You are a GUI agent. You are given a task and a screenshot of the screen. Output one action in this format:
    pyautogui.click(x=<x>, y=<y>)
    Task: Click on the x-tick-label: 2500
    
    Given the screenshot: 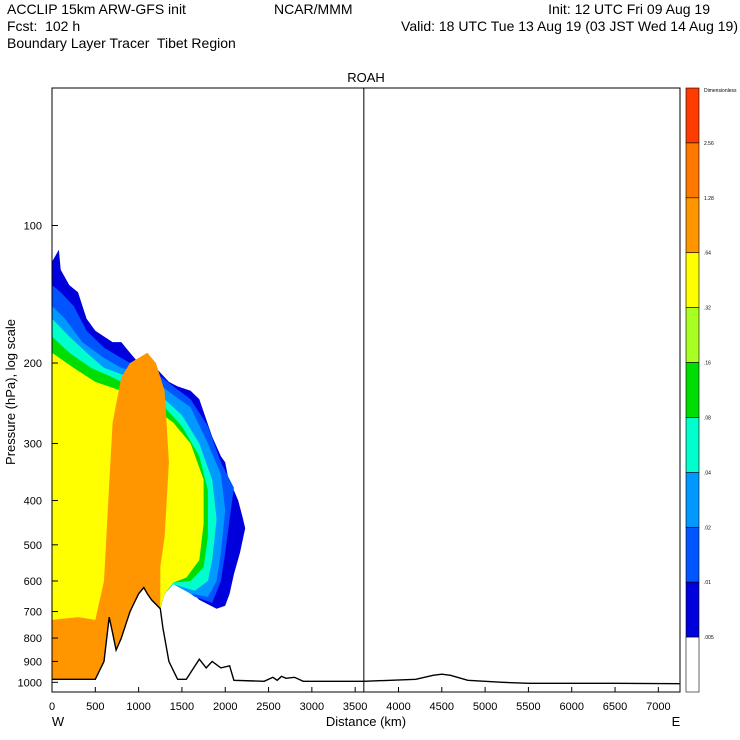 What is the action you would take?
    pyautogui.click(x=268, y=707)
    